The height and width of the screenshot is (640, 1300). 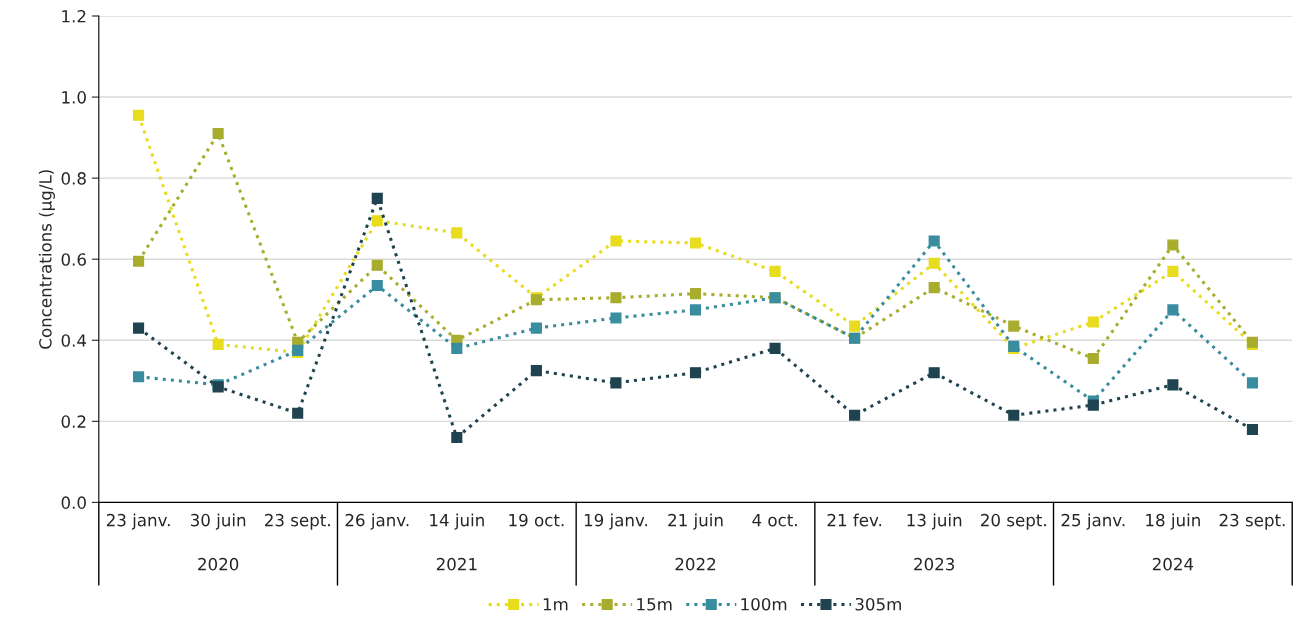 What do you see at coordinates (456, 564) in the screenshot?
I see `text: 2021` at bounding box center [456, 564].